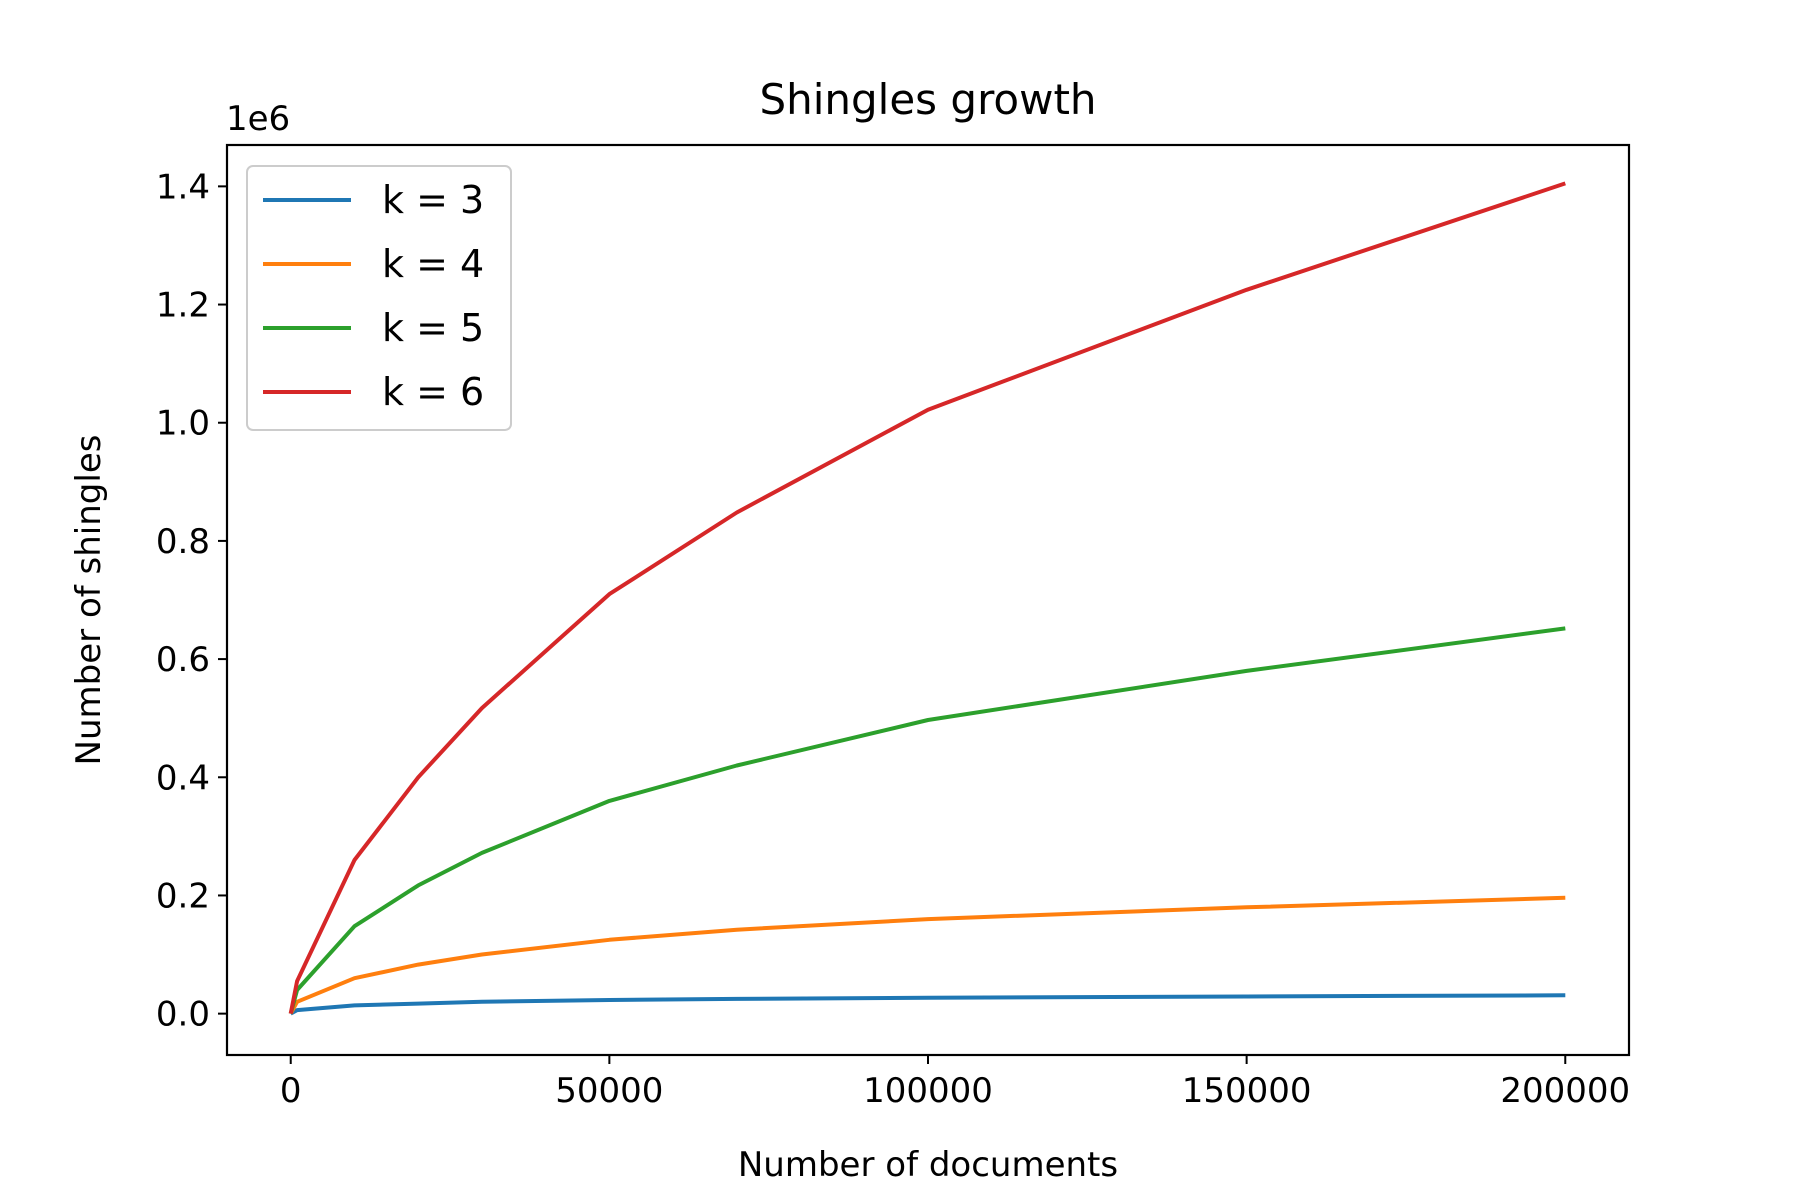 The image size is (1800, 1200). I want to click on x-tick-label: 0, so click(291, 1091).